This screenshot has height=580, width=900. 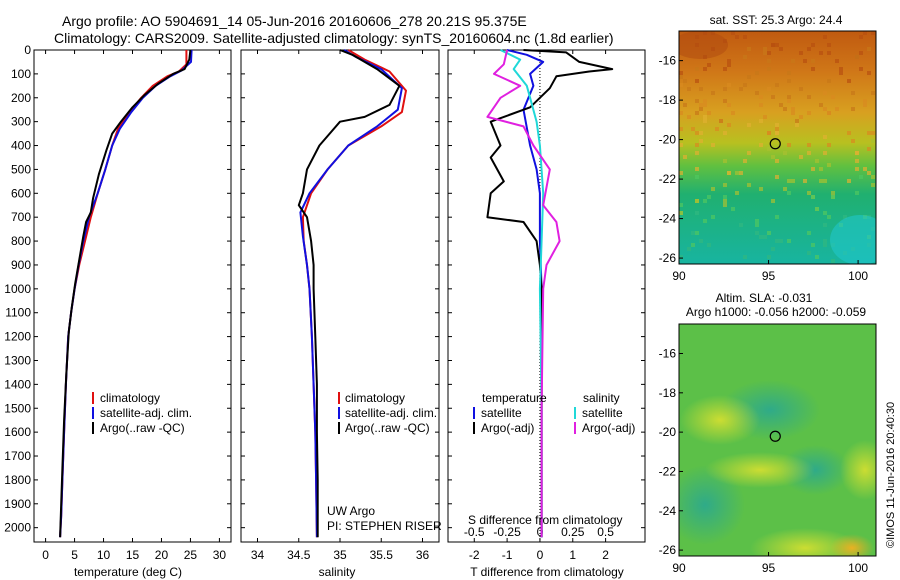 I want to click on x-tick-label: 5, so click(x=74, y=555).